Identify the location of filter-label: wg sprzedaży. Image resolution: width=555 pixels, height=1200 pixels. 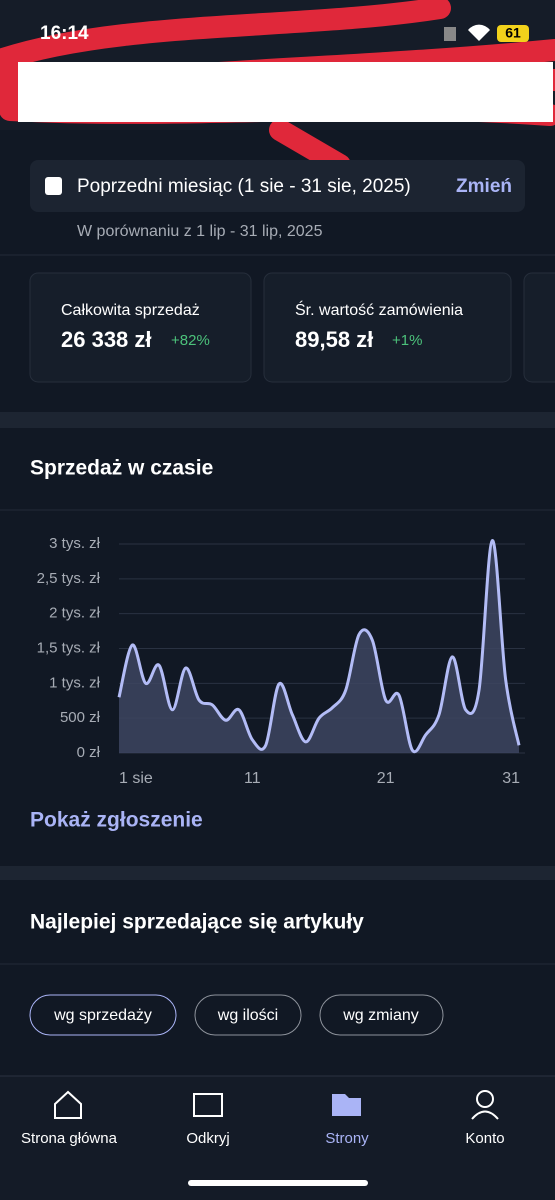
(102, 1015).